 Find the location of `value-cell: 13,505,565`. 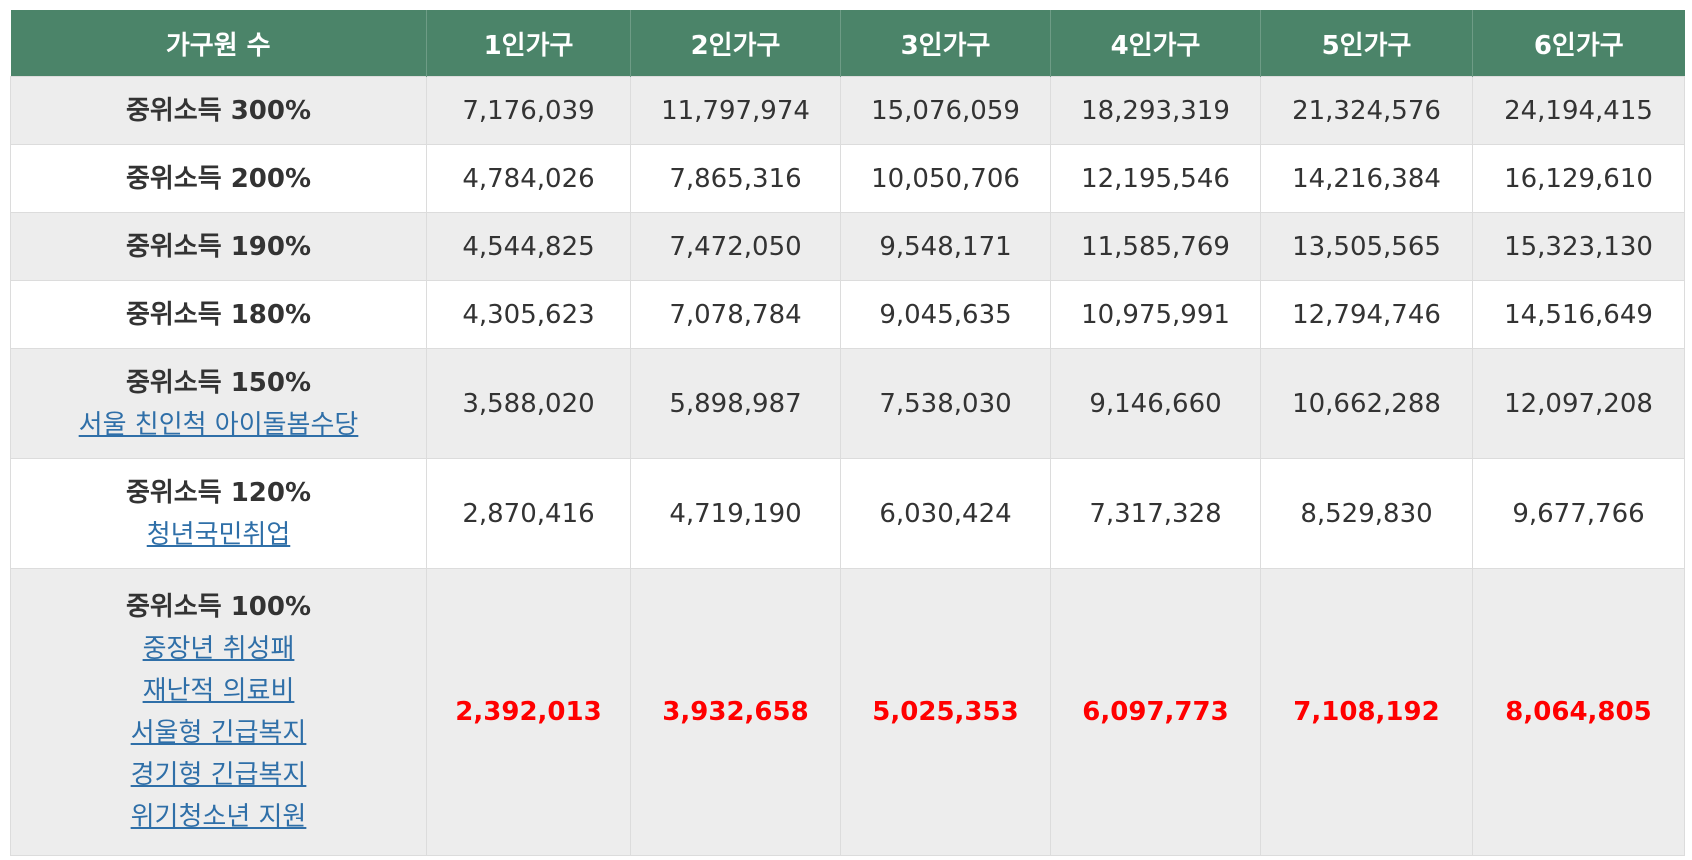

value-cell: 13,505,565 is located at coordinates (1366, 246).